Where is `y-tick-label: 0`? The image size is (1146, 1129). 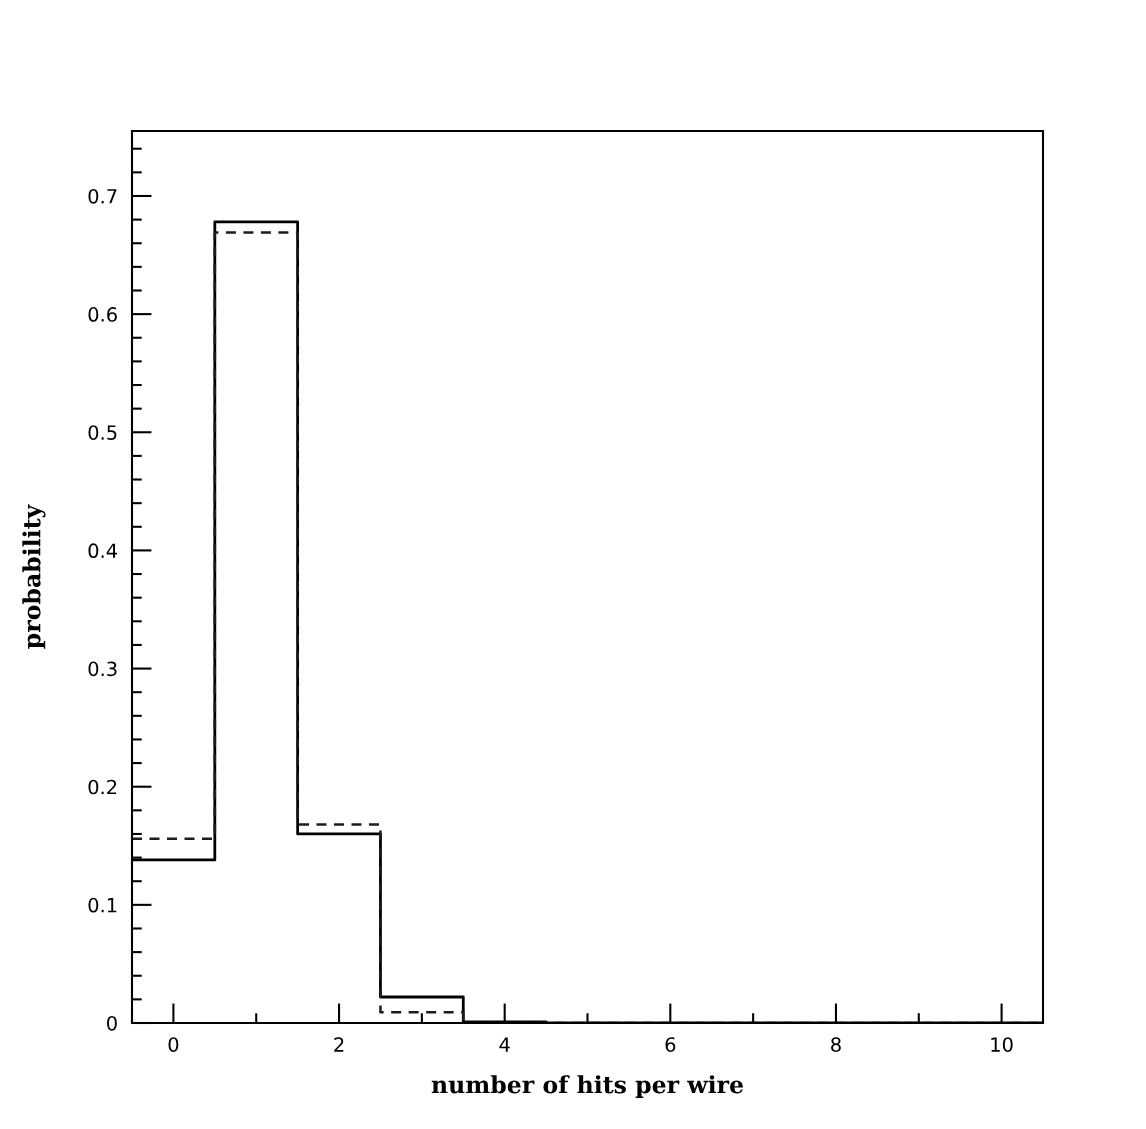 y-tick-label: 0 is located at coordinates (112, 1023).